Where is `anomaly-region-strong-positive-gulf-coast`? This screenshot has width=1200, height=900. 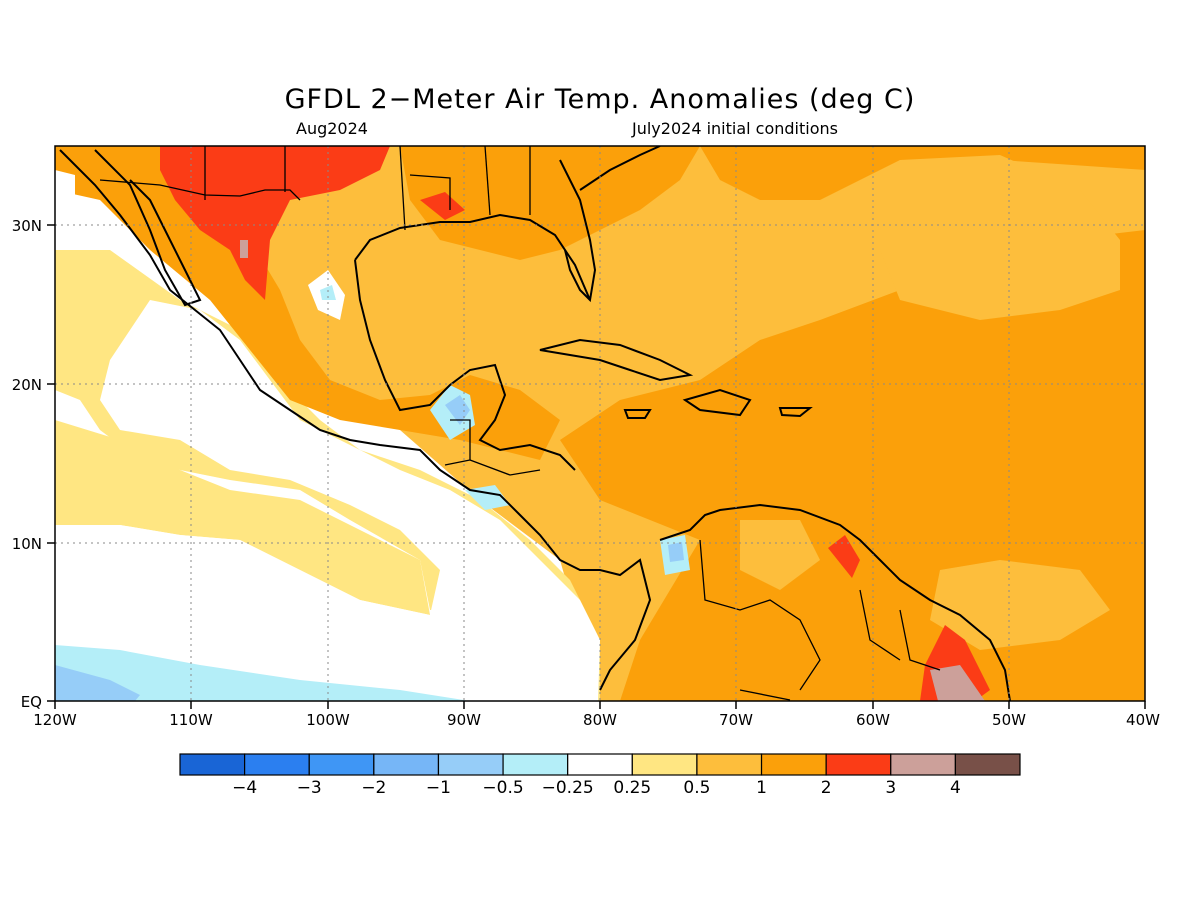 anomaly-region-strong-positive-gulf-coast is located at coordinates (442, 206).